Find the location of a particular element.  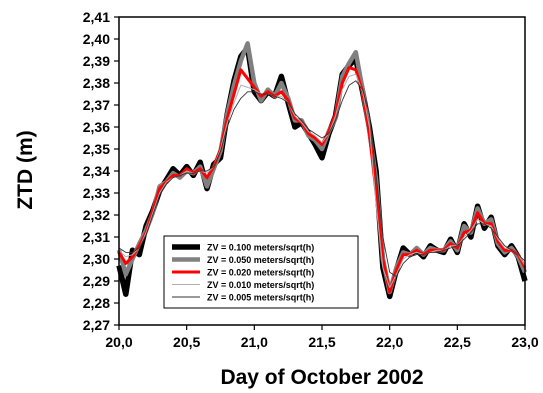

legend-label-2: ZV = 0.050 meters/sqrt(h) is located at coordinates (260, 260).